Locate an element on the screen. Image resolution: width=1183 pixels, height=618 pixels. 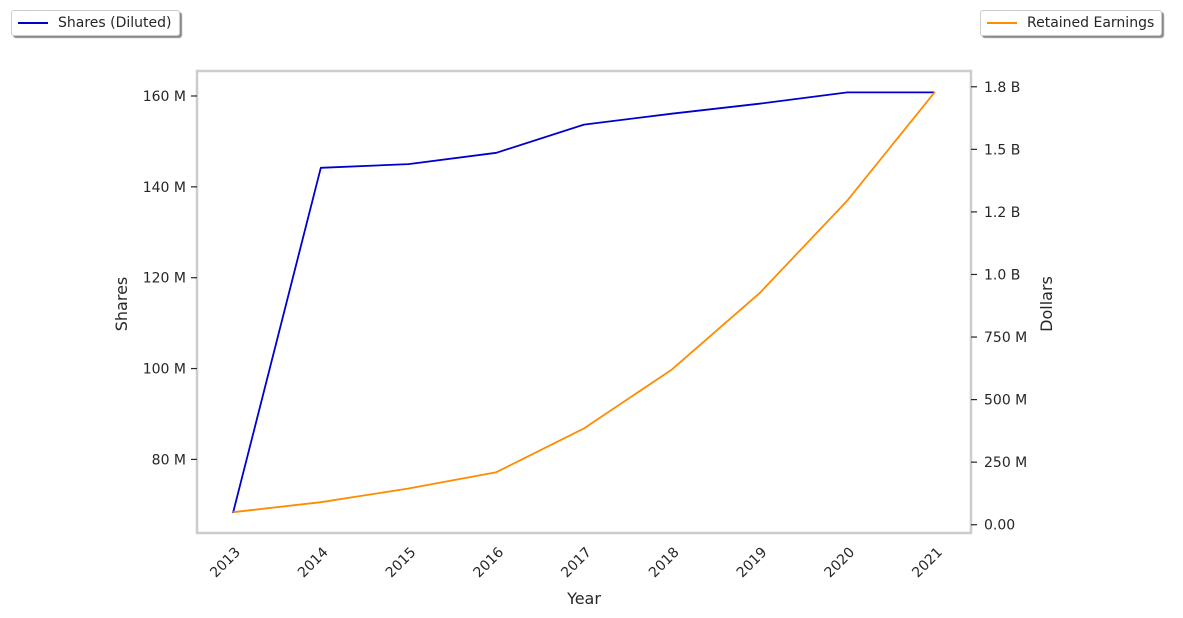
x-tick-label: 2020 is located at coordinates (840, 563).